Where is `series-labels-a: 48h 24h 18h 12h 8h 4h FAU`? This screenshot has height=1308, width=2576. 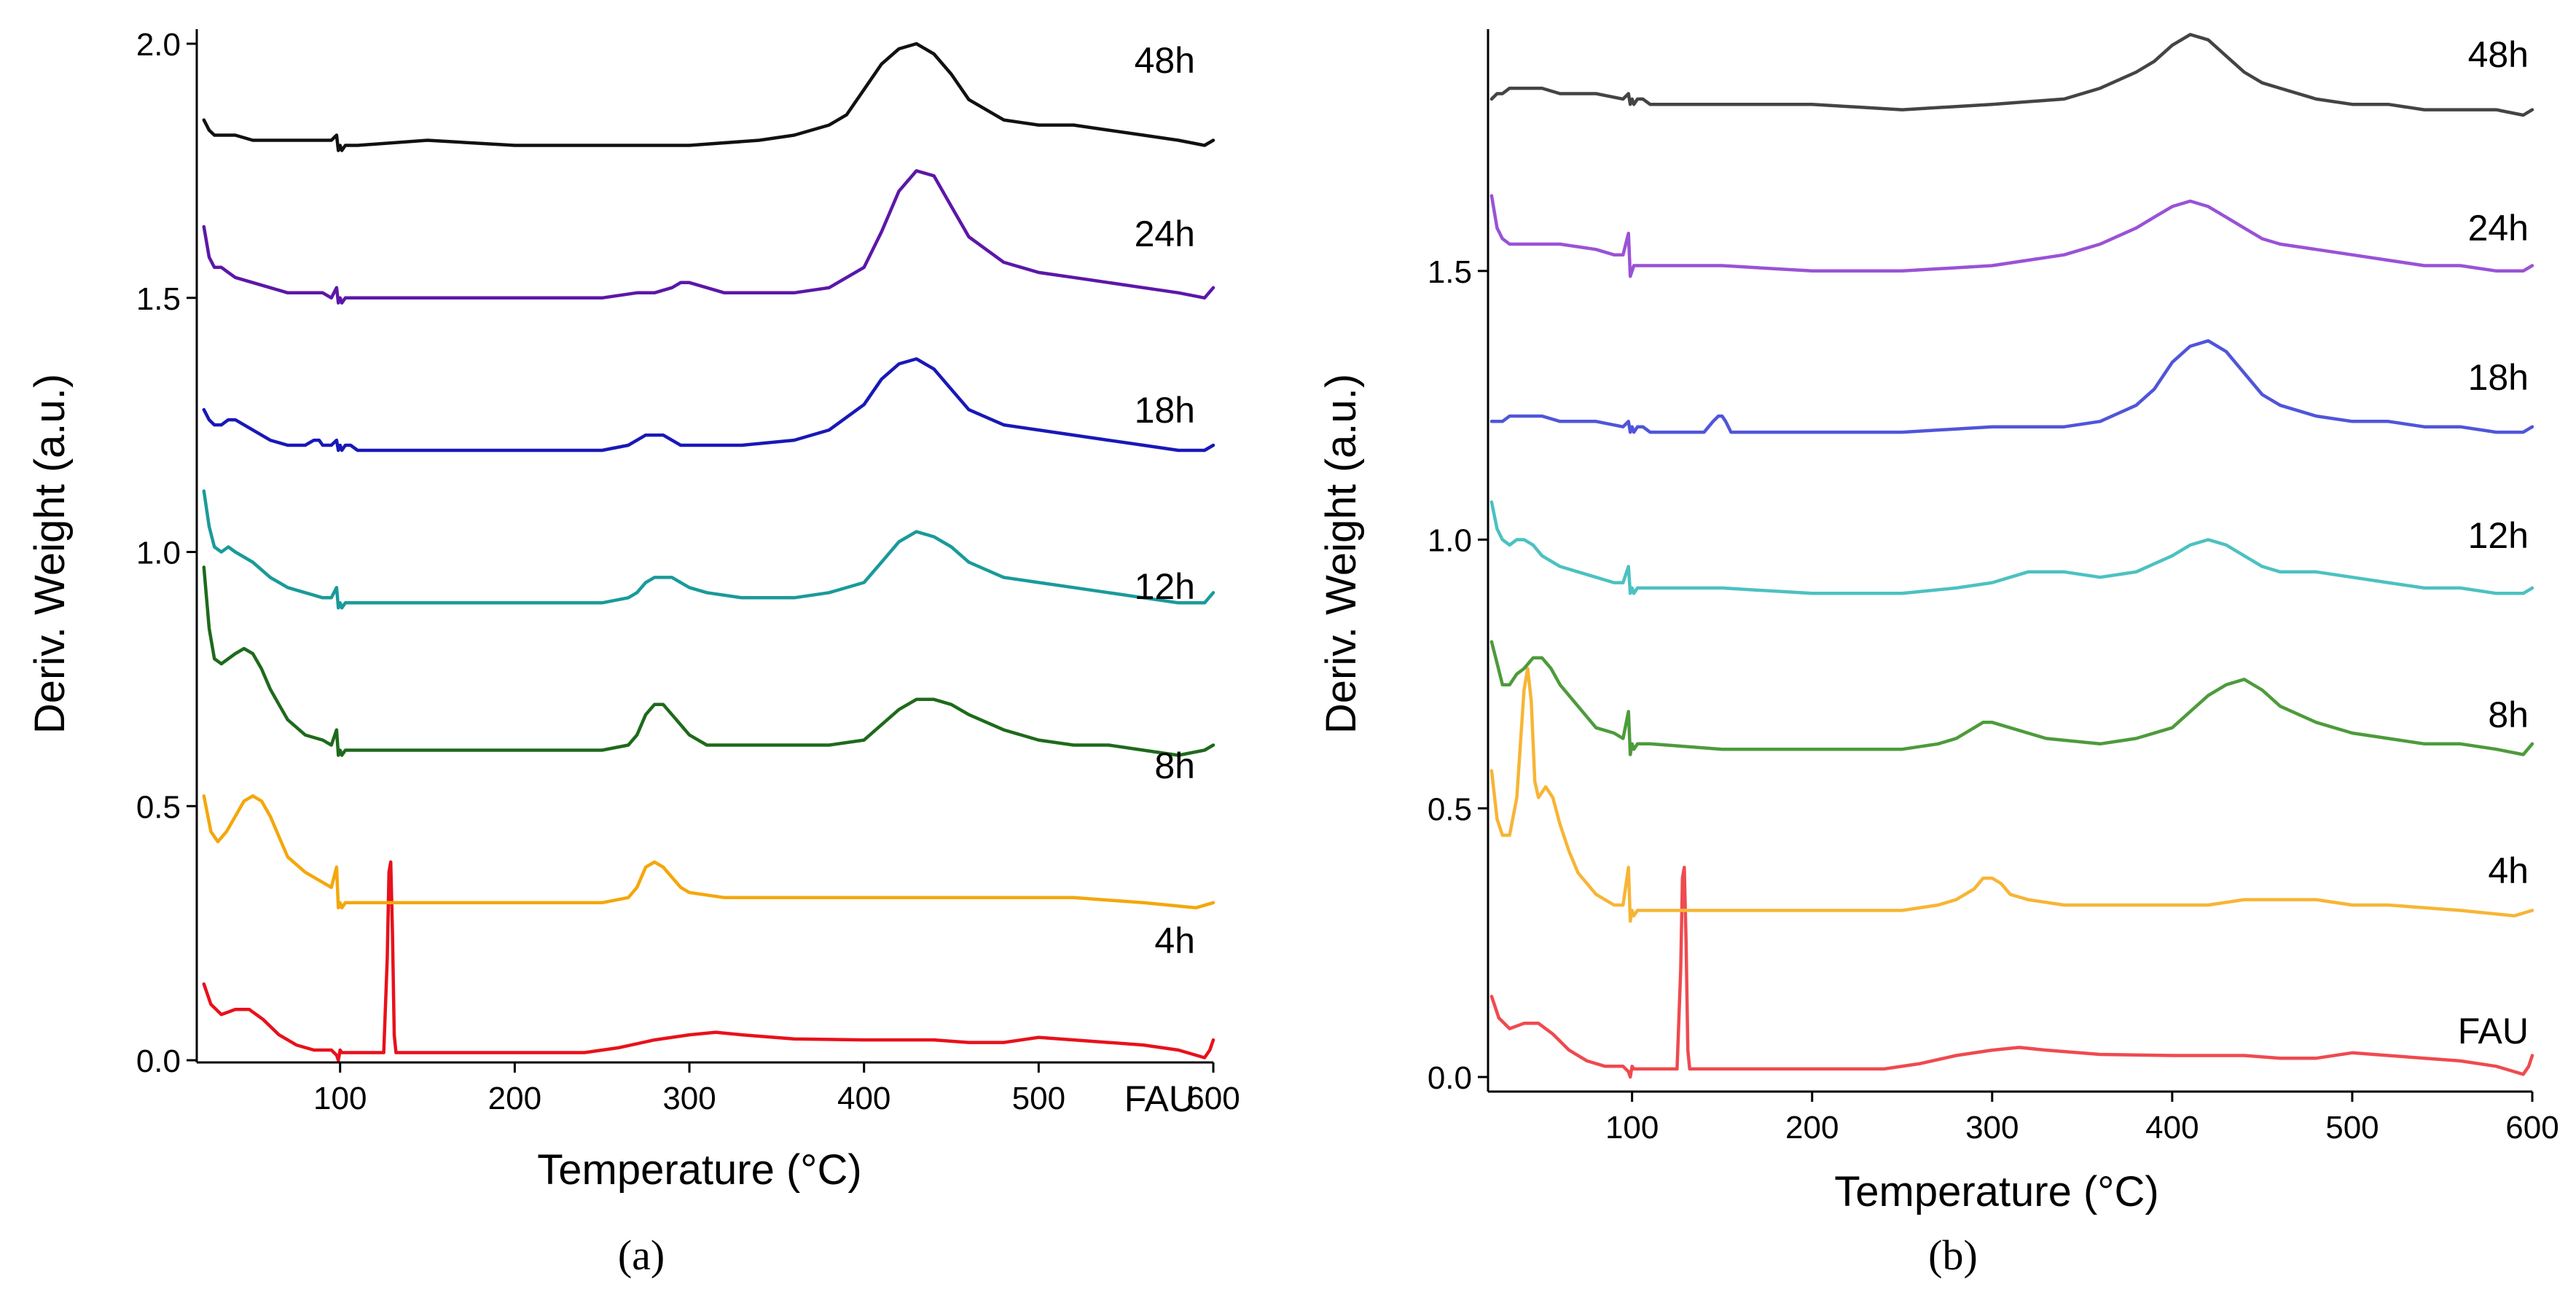
series-labels-a: 48h 24h 18h 12h 8h 4h FAU is located at coordinates (1159, 580).